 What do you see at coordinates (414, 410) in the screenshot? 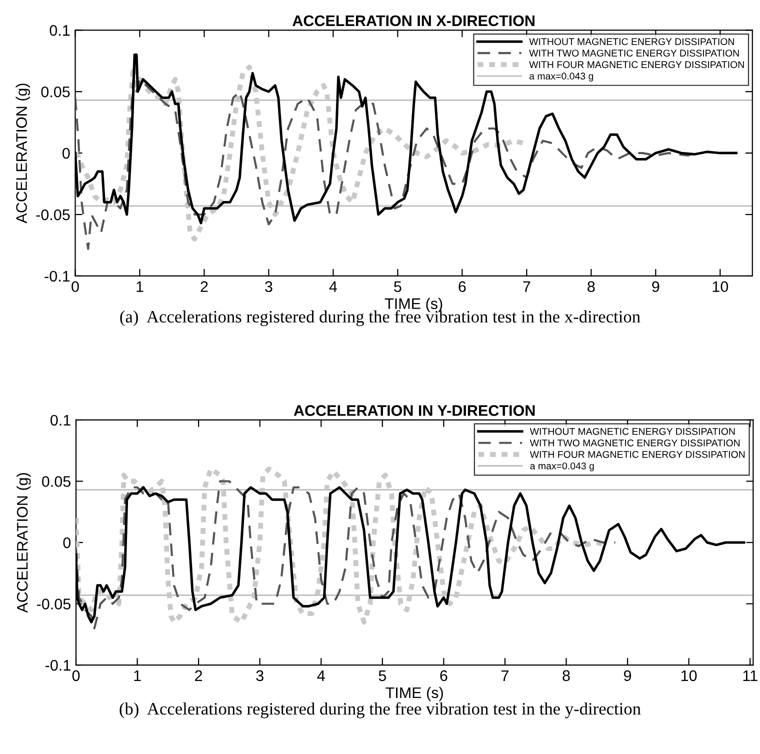
I see `chart-title: ACCELERATION IN Y-DIRECTION` at bounding box center [414, 410].